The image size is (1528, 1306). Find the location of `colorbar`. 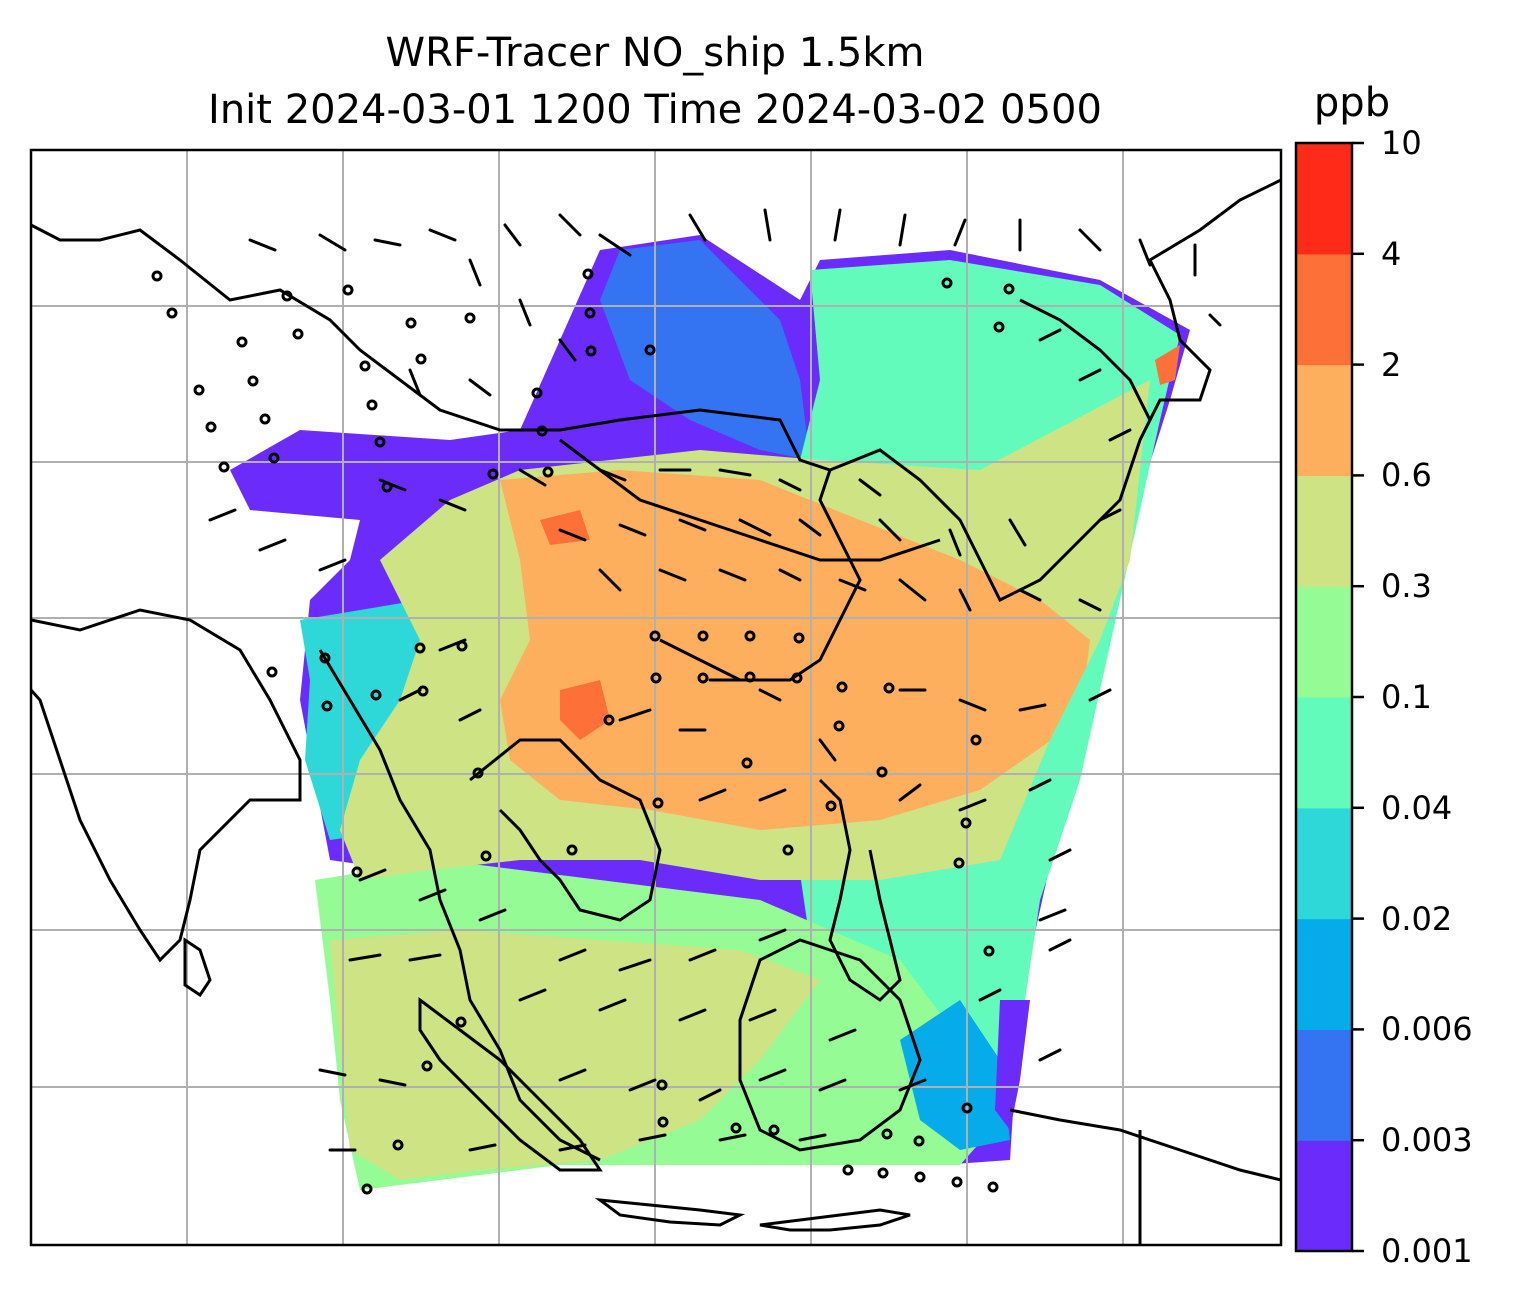

colorbar is located at coordinates (1329, 697).